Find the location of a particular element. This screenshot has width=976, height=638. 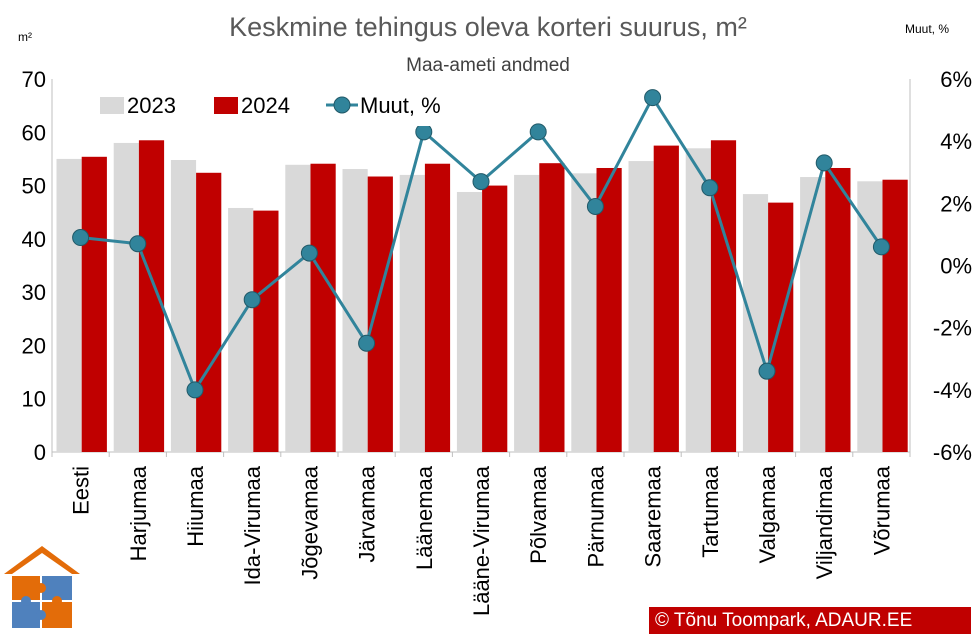

y-left-tick-label: 10 is located at coordinates (34, 399).